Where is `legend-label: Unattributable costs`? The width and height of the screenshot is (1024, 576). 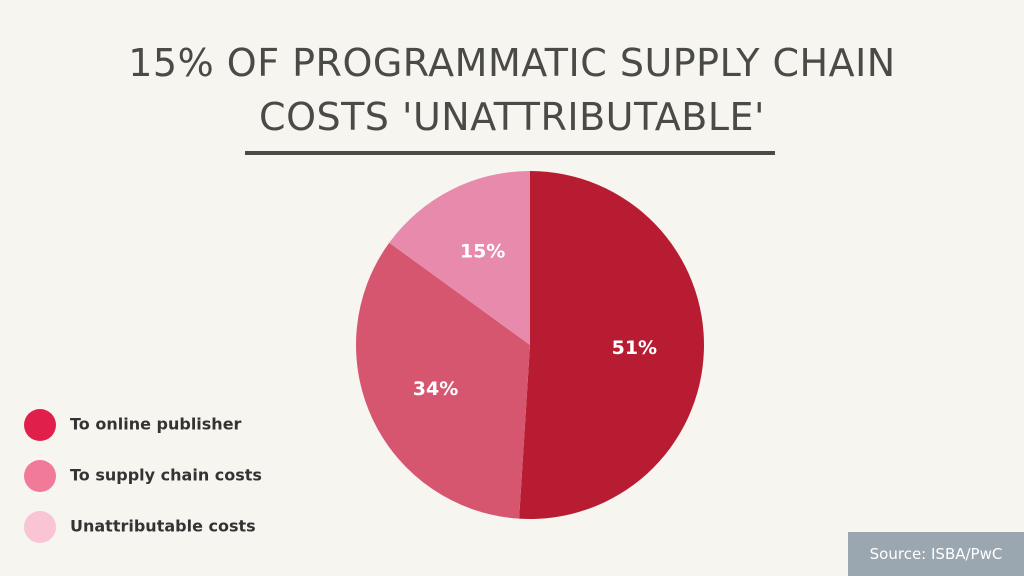
legend-label: Unattributable costs is located at coordinates (163, 526).